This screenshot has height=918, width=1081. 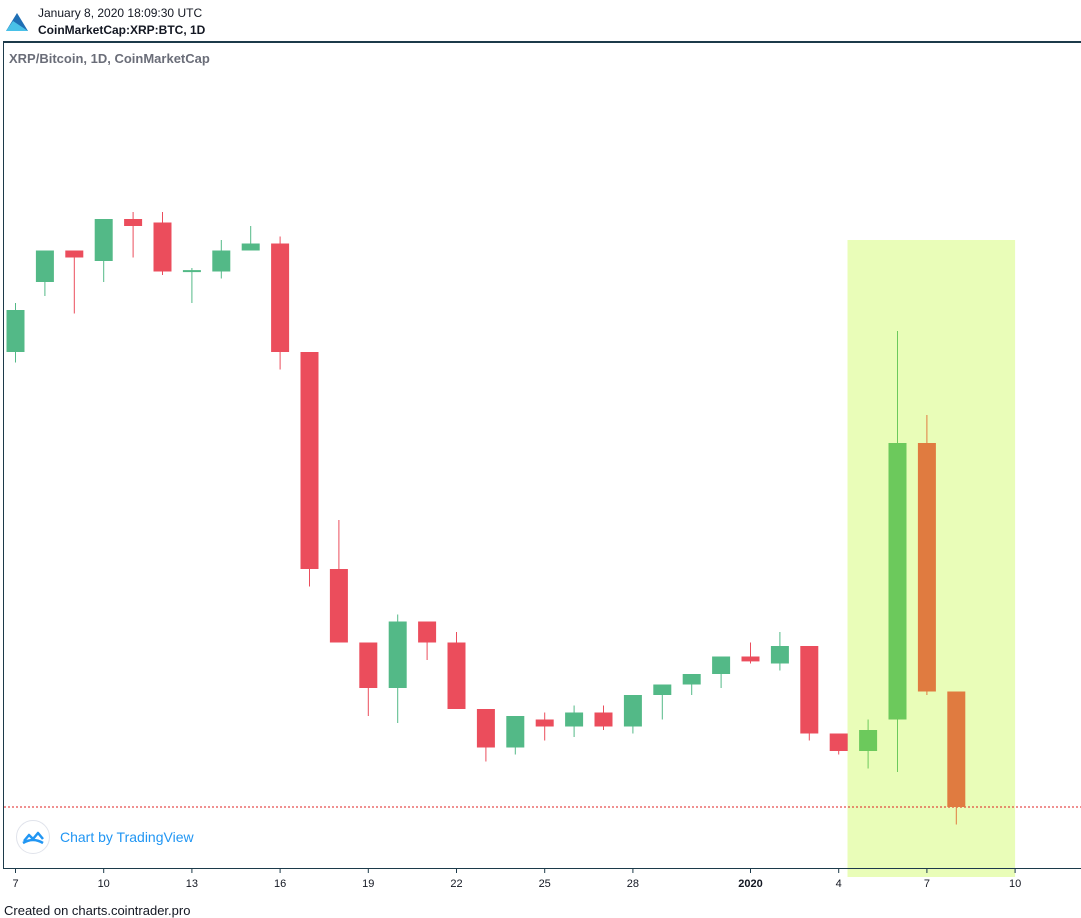 What do you see at coordinates (17, 22) in the screenshot?
I see `tradingview-logo` at bounding box center [17, 22].